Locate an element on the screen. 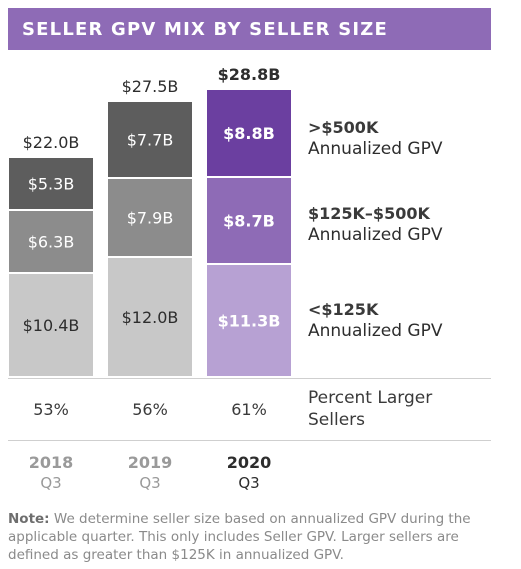 This screenshot has height=569, width=521. footnote-label: Note: is located at coordinates (29, 519).